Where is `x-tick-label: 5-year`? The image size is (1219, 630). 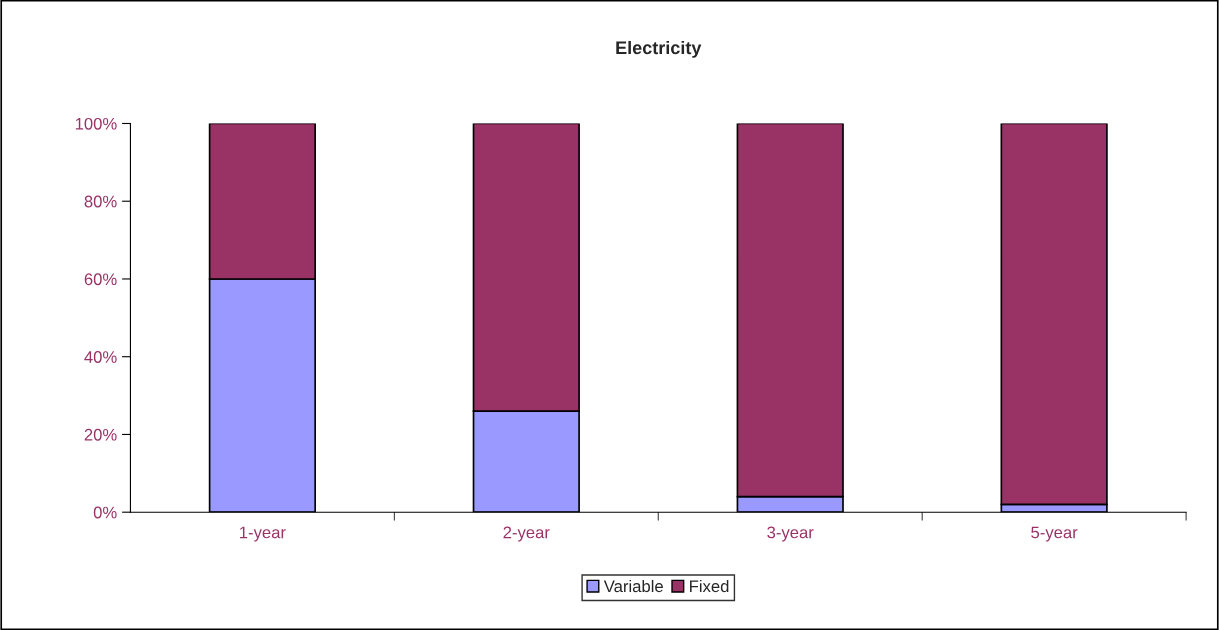 x-tick-label: 5-year is located at coordinates (1054, 534).